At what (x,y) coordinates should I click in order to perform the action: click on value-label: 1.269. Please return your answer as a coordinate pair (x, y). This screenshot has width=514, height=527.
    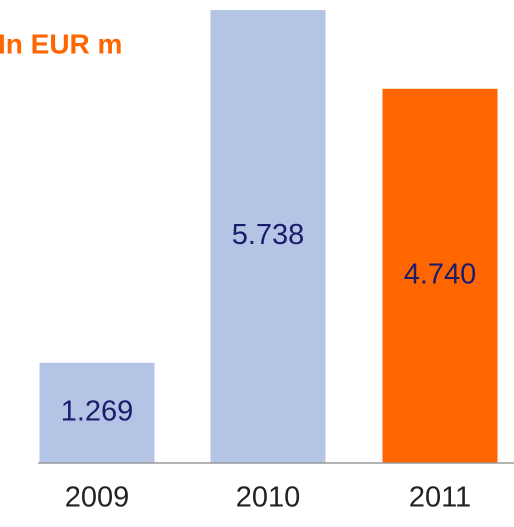
    Looking at the image, I should click on (97, 412).